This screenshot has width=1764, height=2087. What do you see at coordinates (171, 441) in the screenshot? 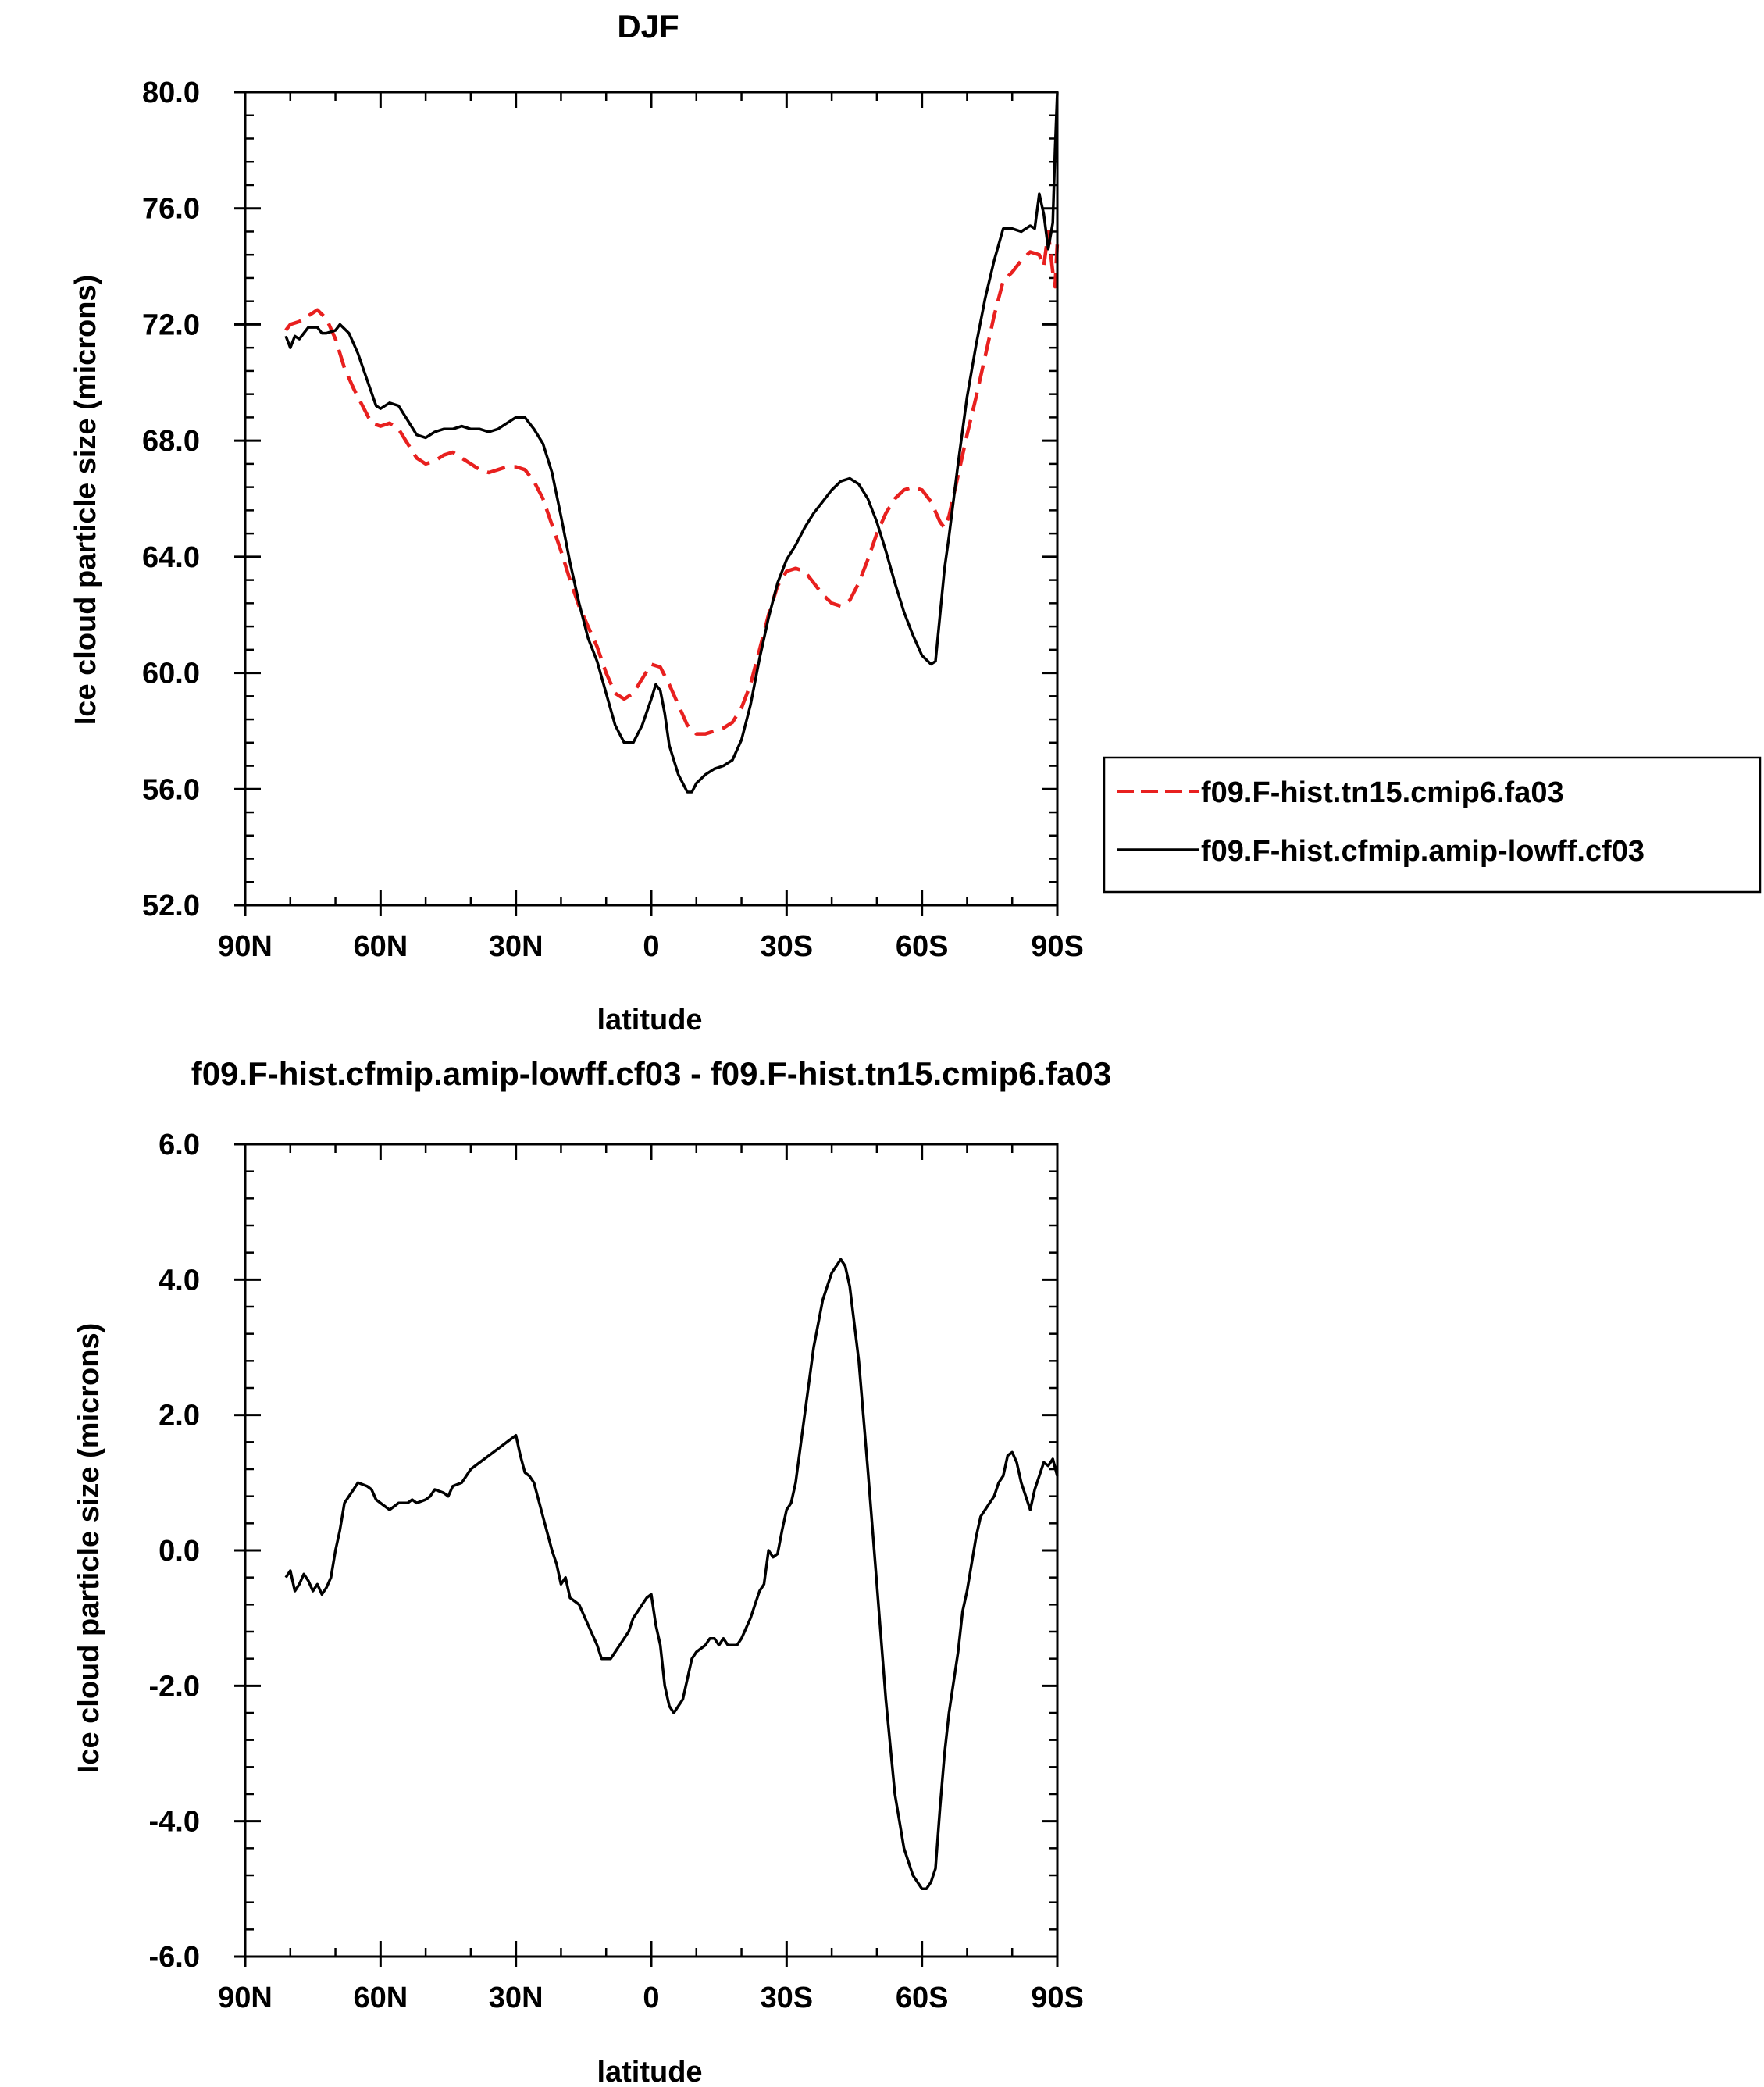
I see `y-tick-label: 68.0` at bounding box center [171, 441].